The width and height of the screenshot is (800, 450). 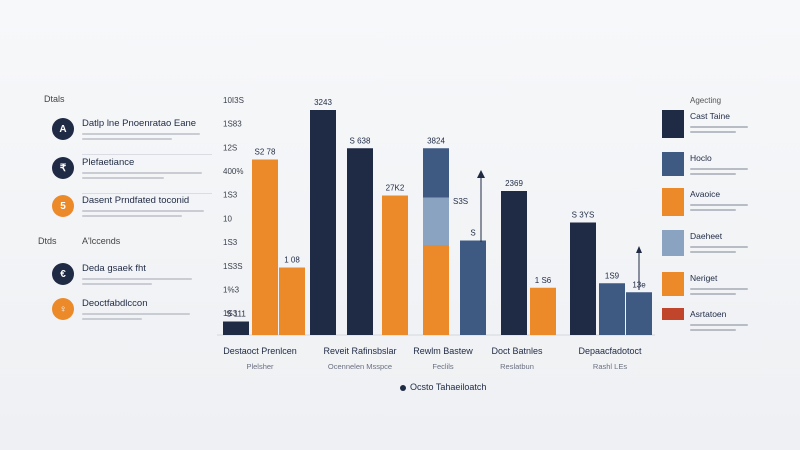 What do you see at coordinates (403, 387) in the screenshot?
I see `bullet-icon` at bounding box center [403, 387].